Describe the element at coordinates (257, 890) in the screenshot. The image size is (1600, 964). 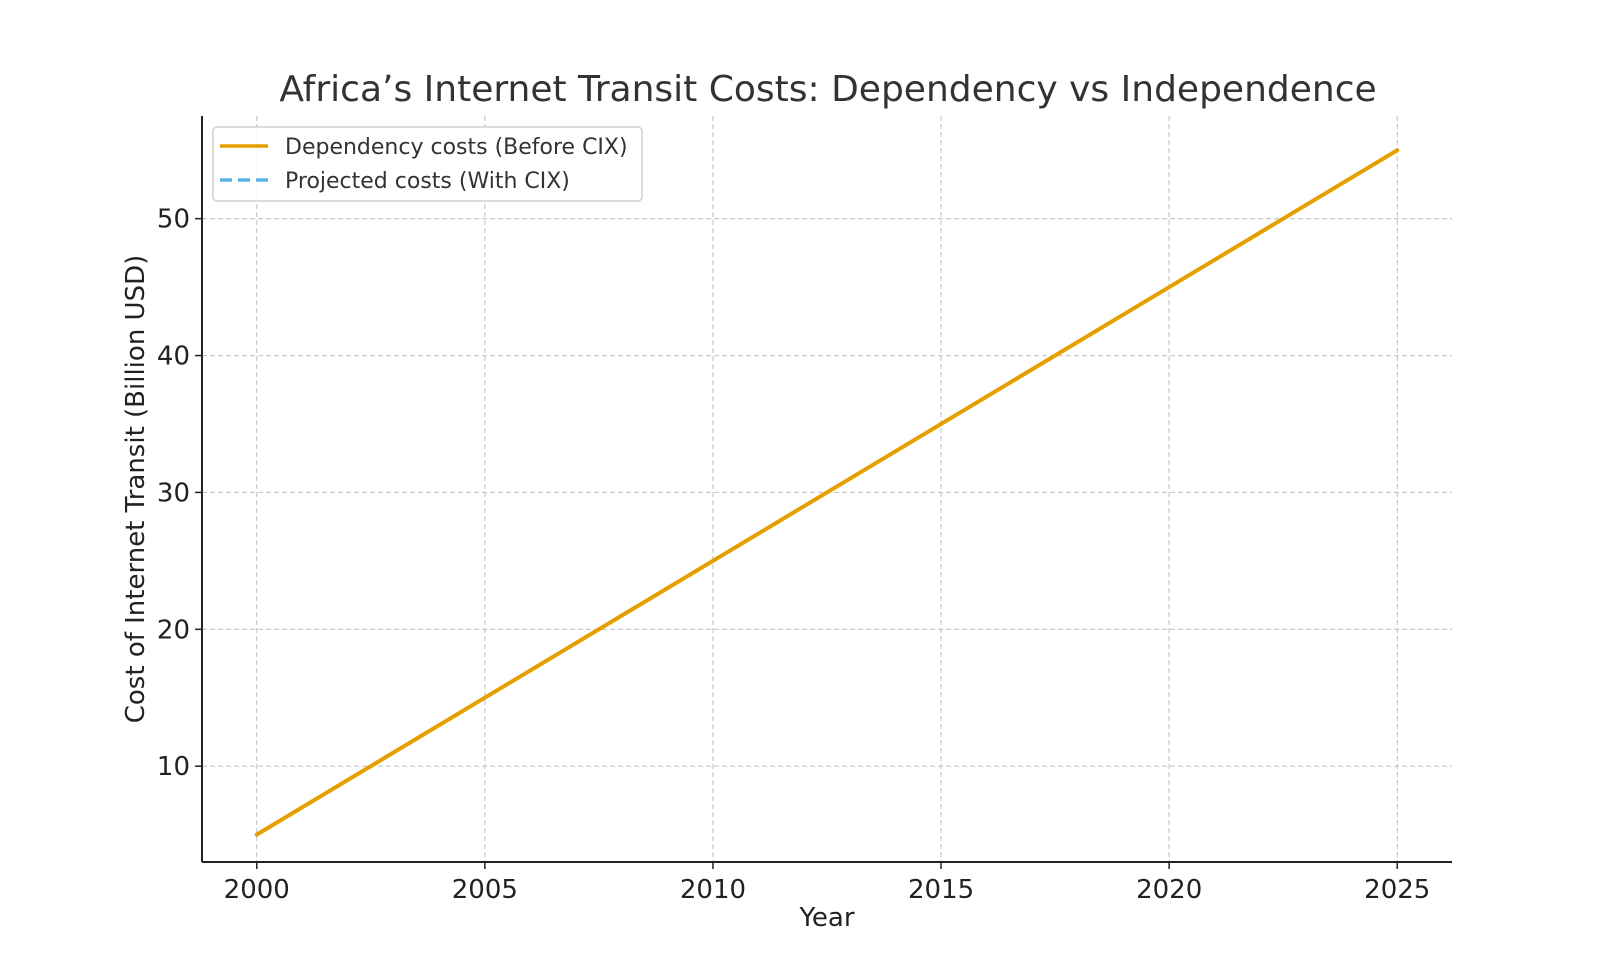
I see `x-tick-label-2000: 2000` at that location.